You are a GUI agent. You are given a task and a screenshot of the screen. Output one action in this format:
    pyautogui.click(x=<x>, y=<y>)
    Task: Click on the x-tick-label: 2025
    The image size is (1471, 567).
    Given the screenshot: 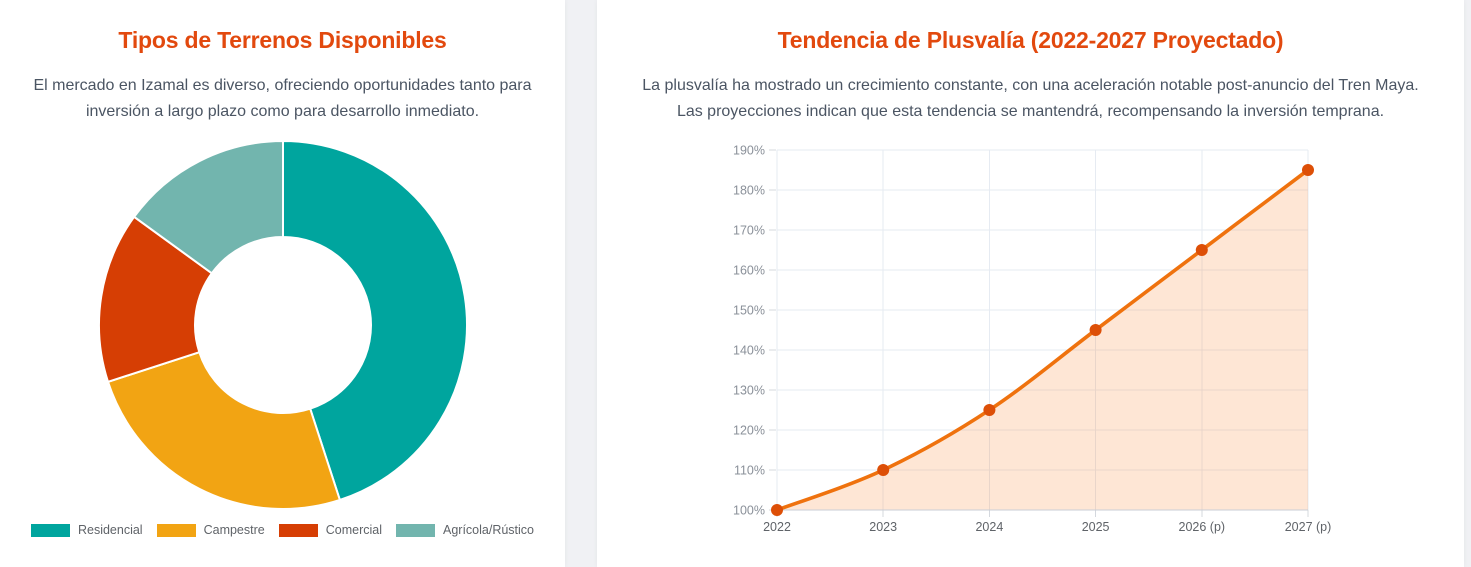 What is the action you would take?
    pyautogui.click(x=1096, y=527)
    